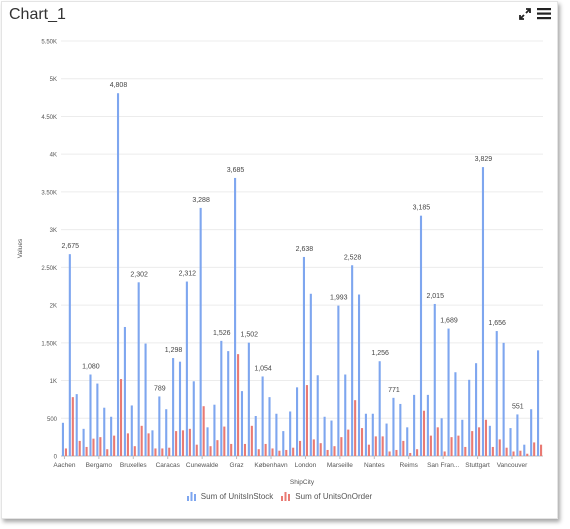 Image resolution: width=570 pixels, height=529 pixels. I want to click on hamburger-menu-icon, so click(544, 13).